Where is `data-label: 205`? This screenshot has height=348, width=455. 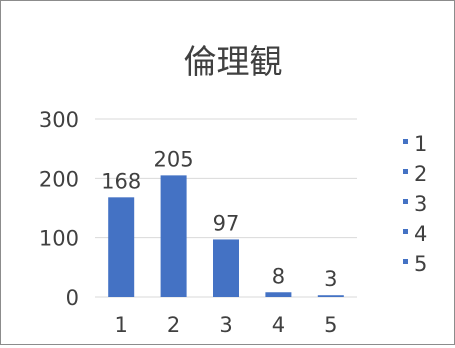
data-label: 205 is located at coordinates (174, 159).